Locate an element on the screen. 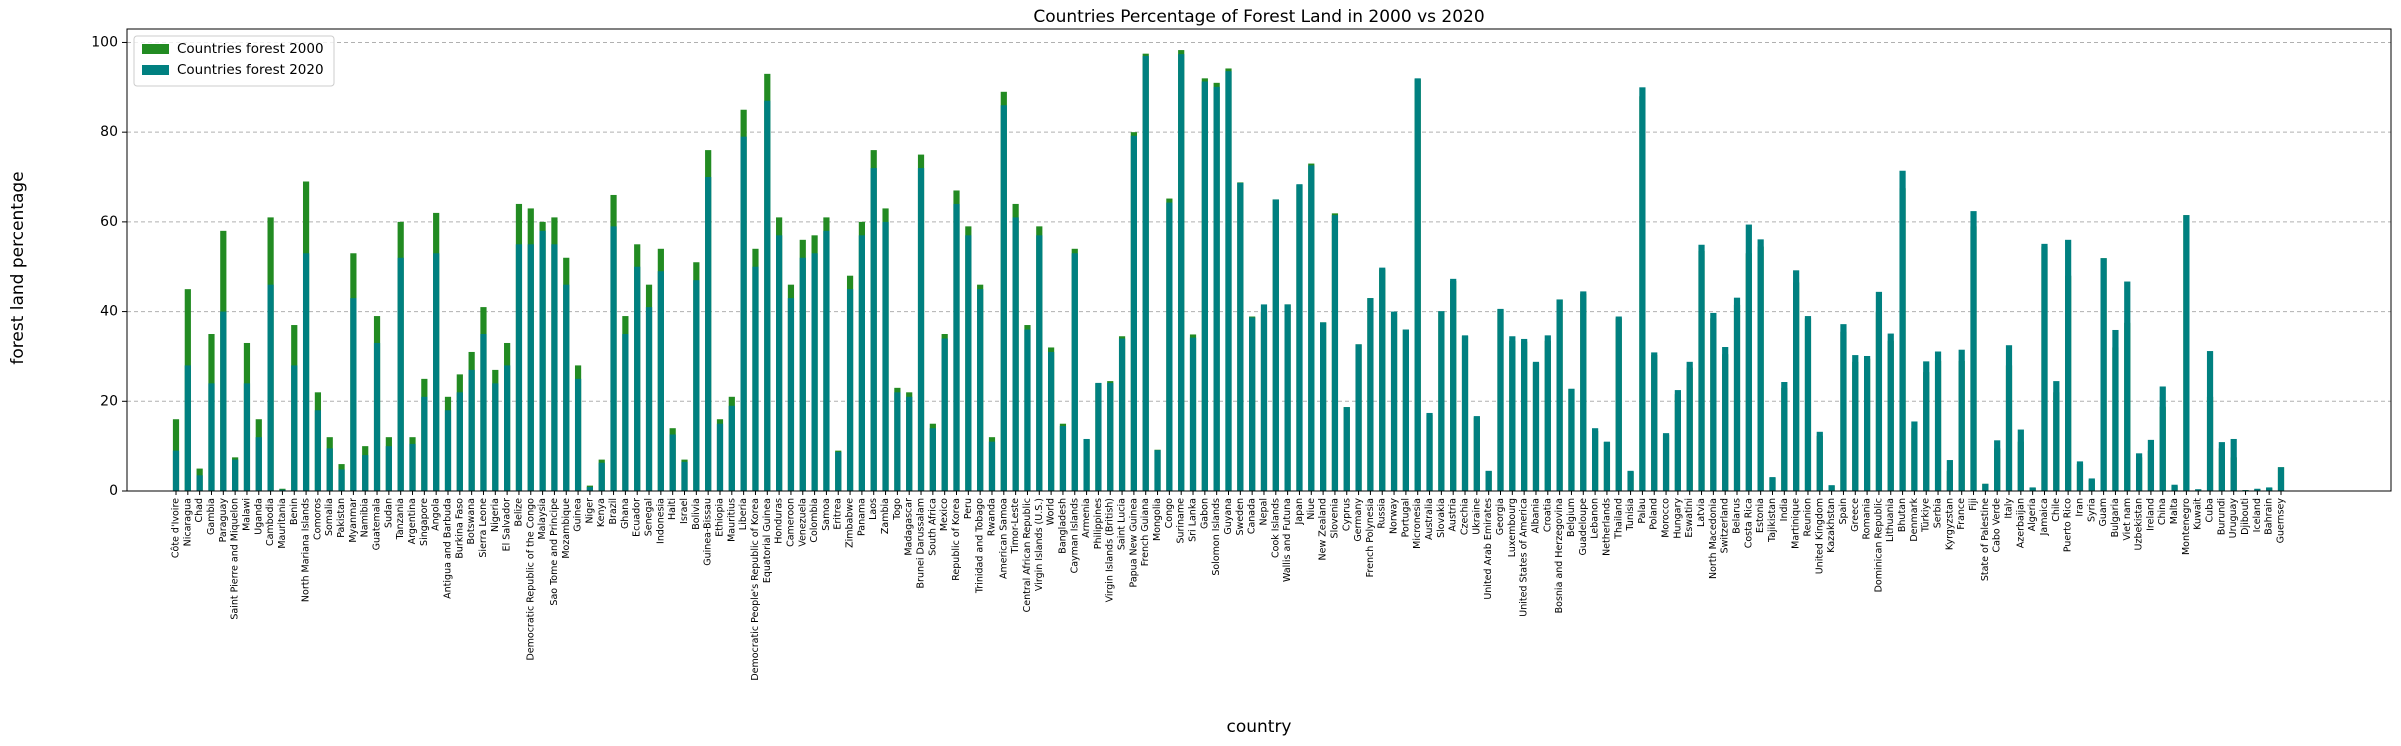 This screenshot has height=746, width=2401. x-tick-label: Wallis and Futuna is located at coordinates (1287, 540).